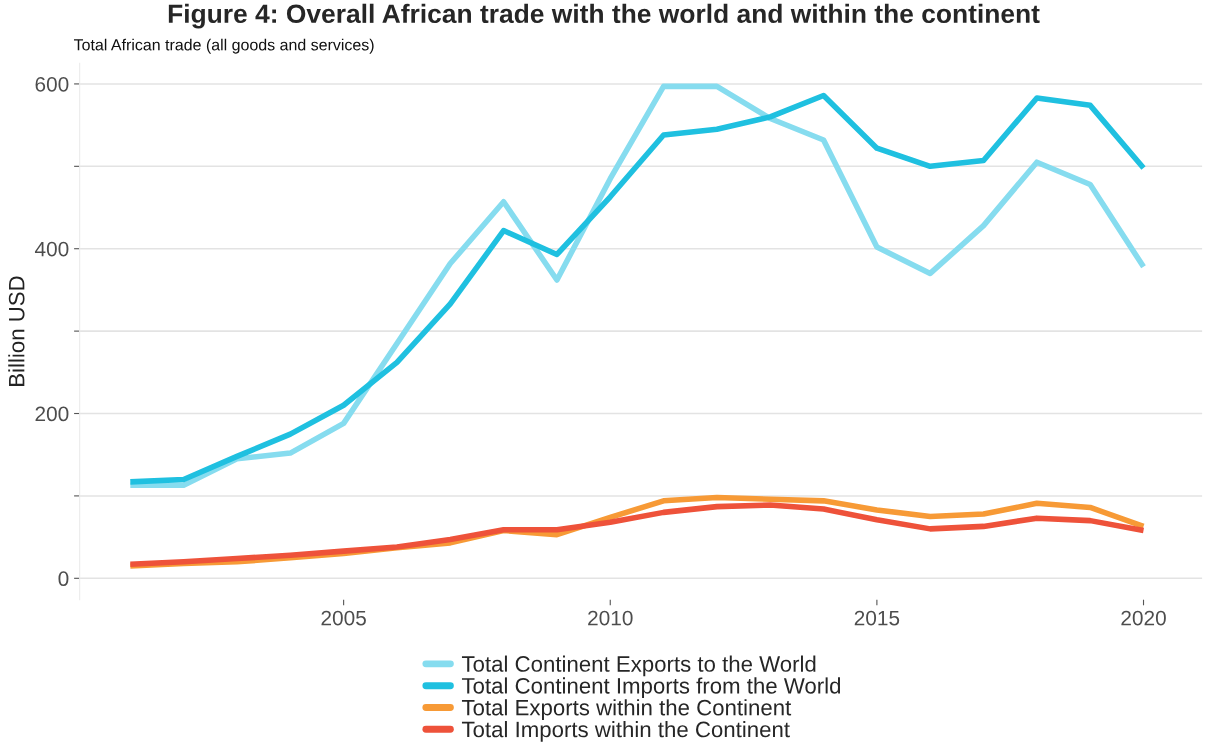  What do you see at coordinates (51, 249) in the screenshot?
I see `y-tick-label: 400` at bounding box center [51, 249].